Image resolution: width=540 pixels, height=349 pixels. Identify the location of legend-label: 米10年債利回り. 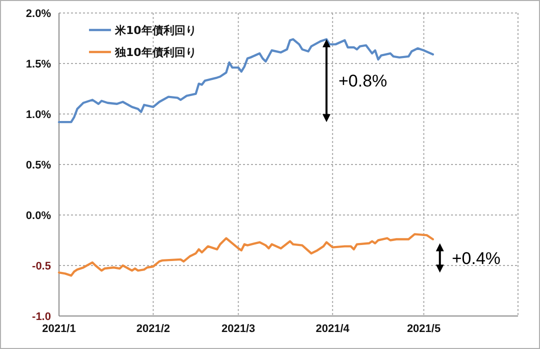
(155, 30).